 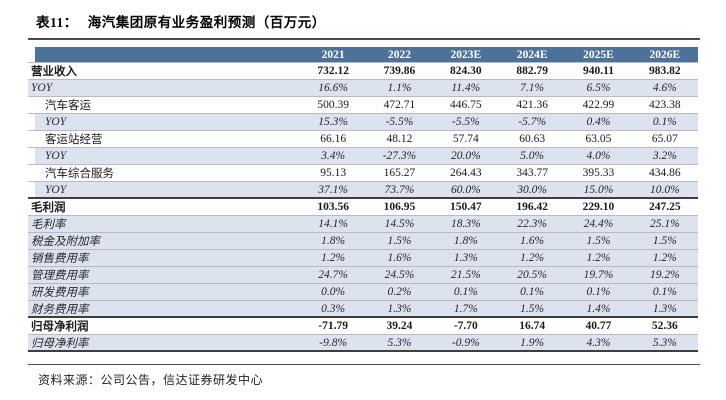 What do you see at coordinates (333, 292) in the screenshot?
I see `cell-value: 0.0%` at bounding box center [333, 292].